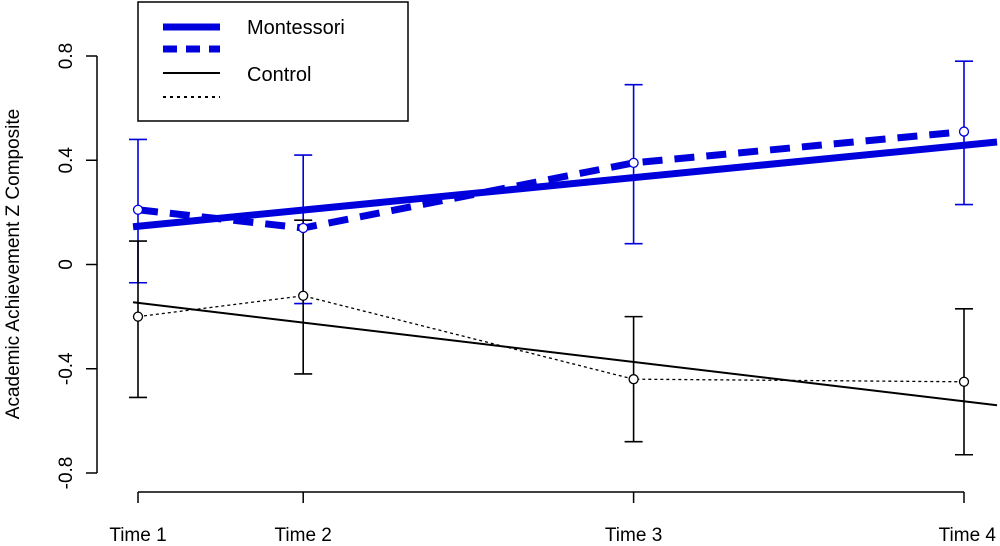  Describe the element at coordinates (968, 535) in the screenshot. I see `x-tick-label-3: Time 4` at that location.